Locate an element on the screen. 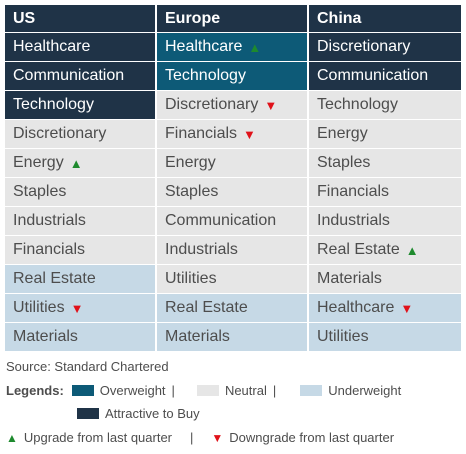 This screenshot has width=466, height=454. neutral-swatch is located at coordinates (207, 390).